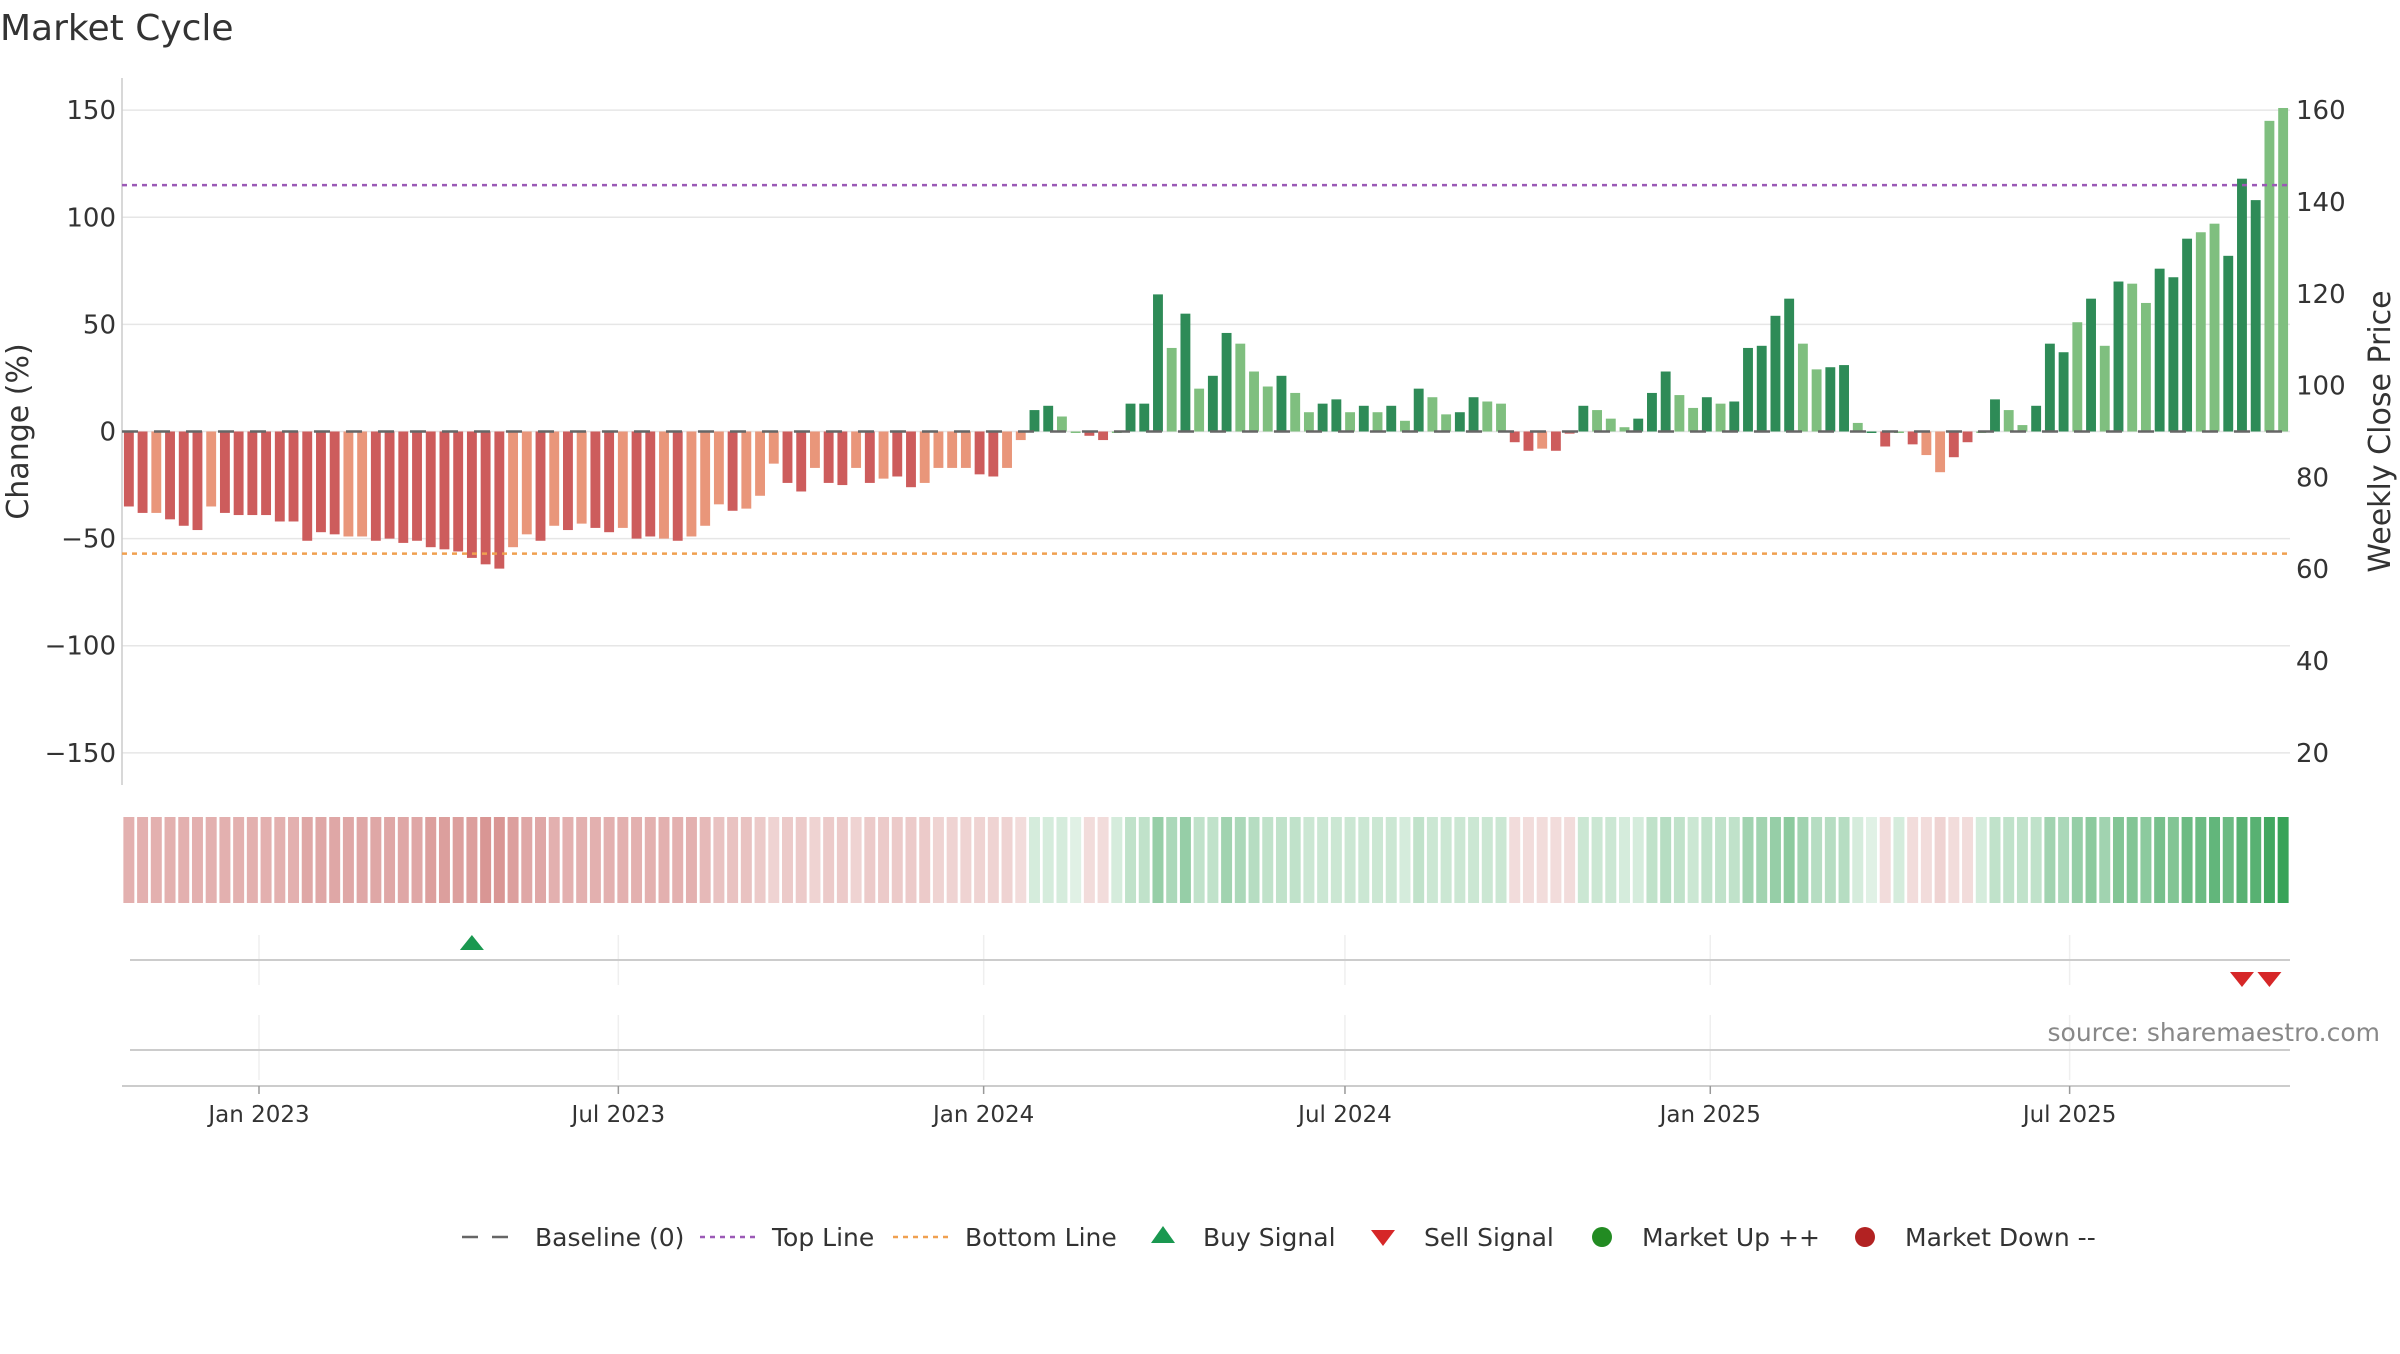  I want to click on x-tick-label: Jan 2024, so click(982, 1115).